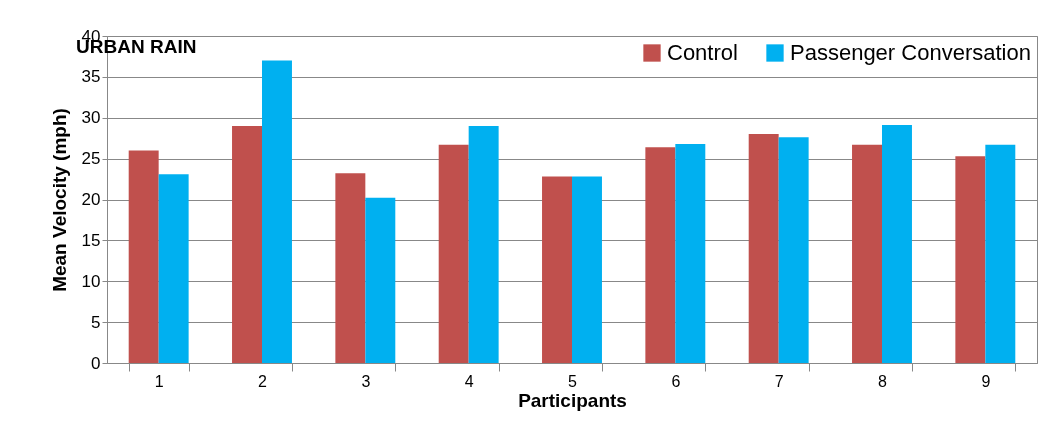  I want to click on x-axis-title: Participants, so click(572, 400).